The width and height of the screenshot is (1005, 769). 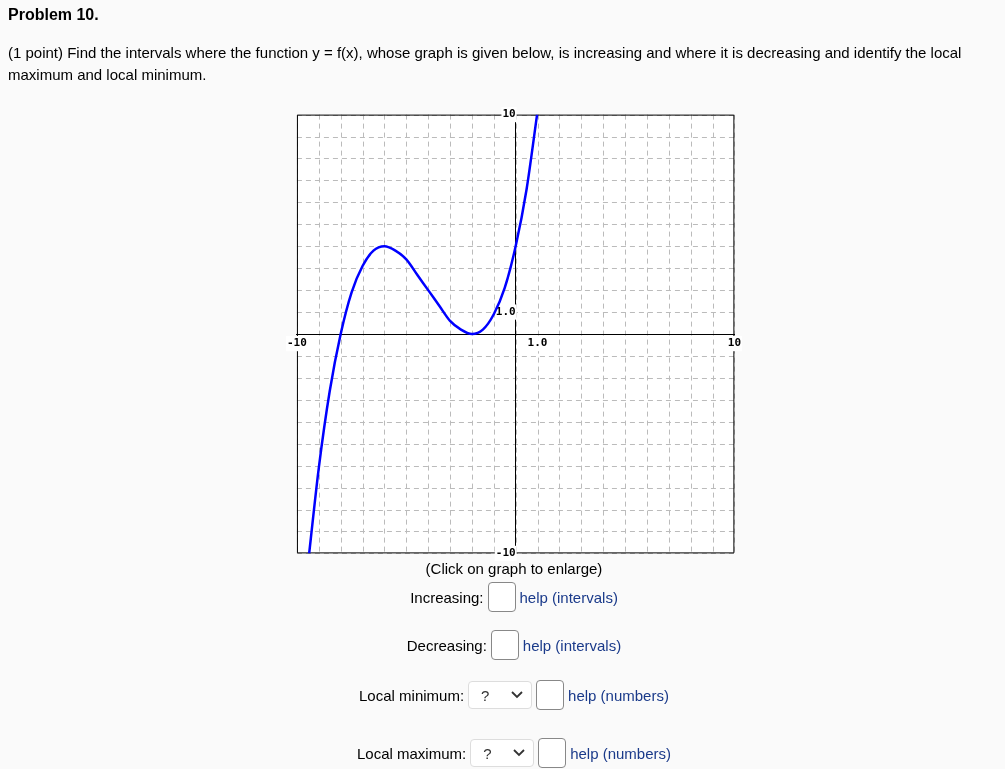 What do you see at coordinates (509, 114) in the screenshot?
I see `y-tick-label: 10` at bounding box center [509, 114].